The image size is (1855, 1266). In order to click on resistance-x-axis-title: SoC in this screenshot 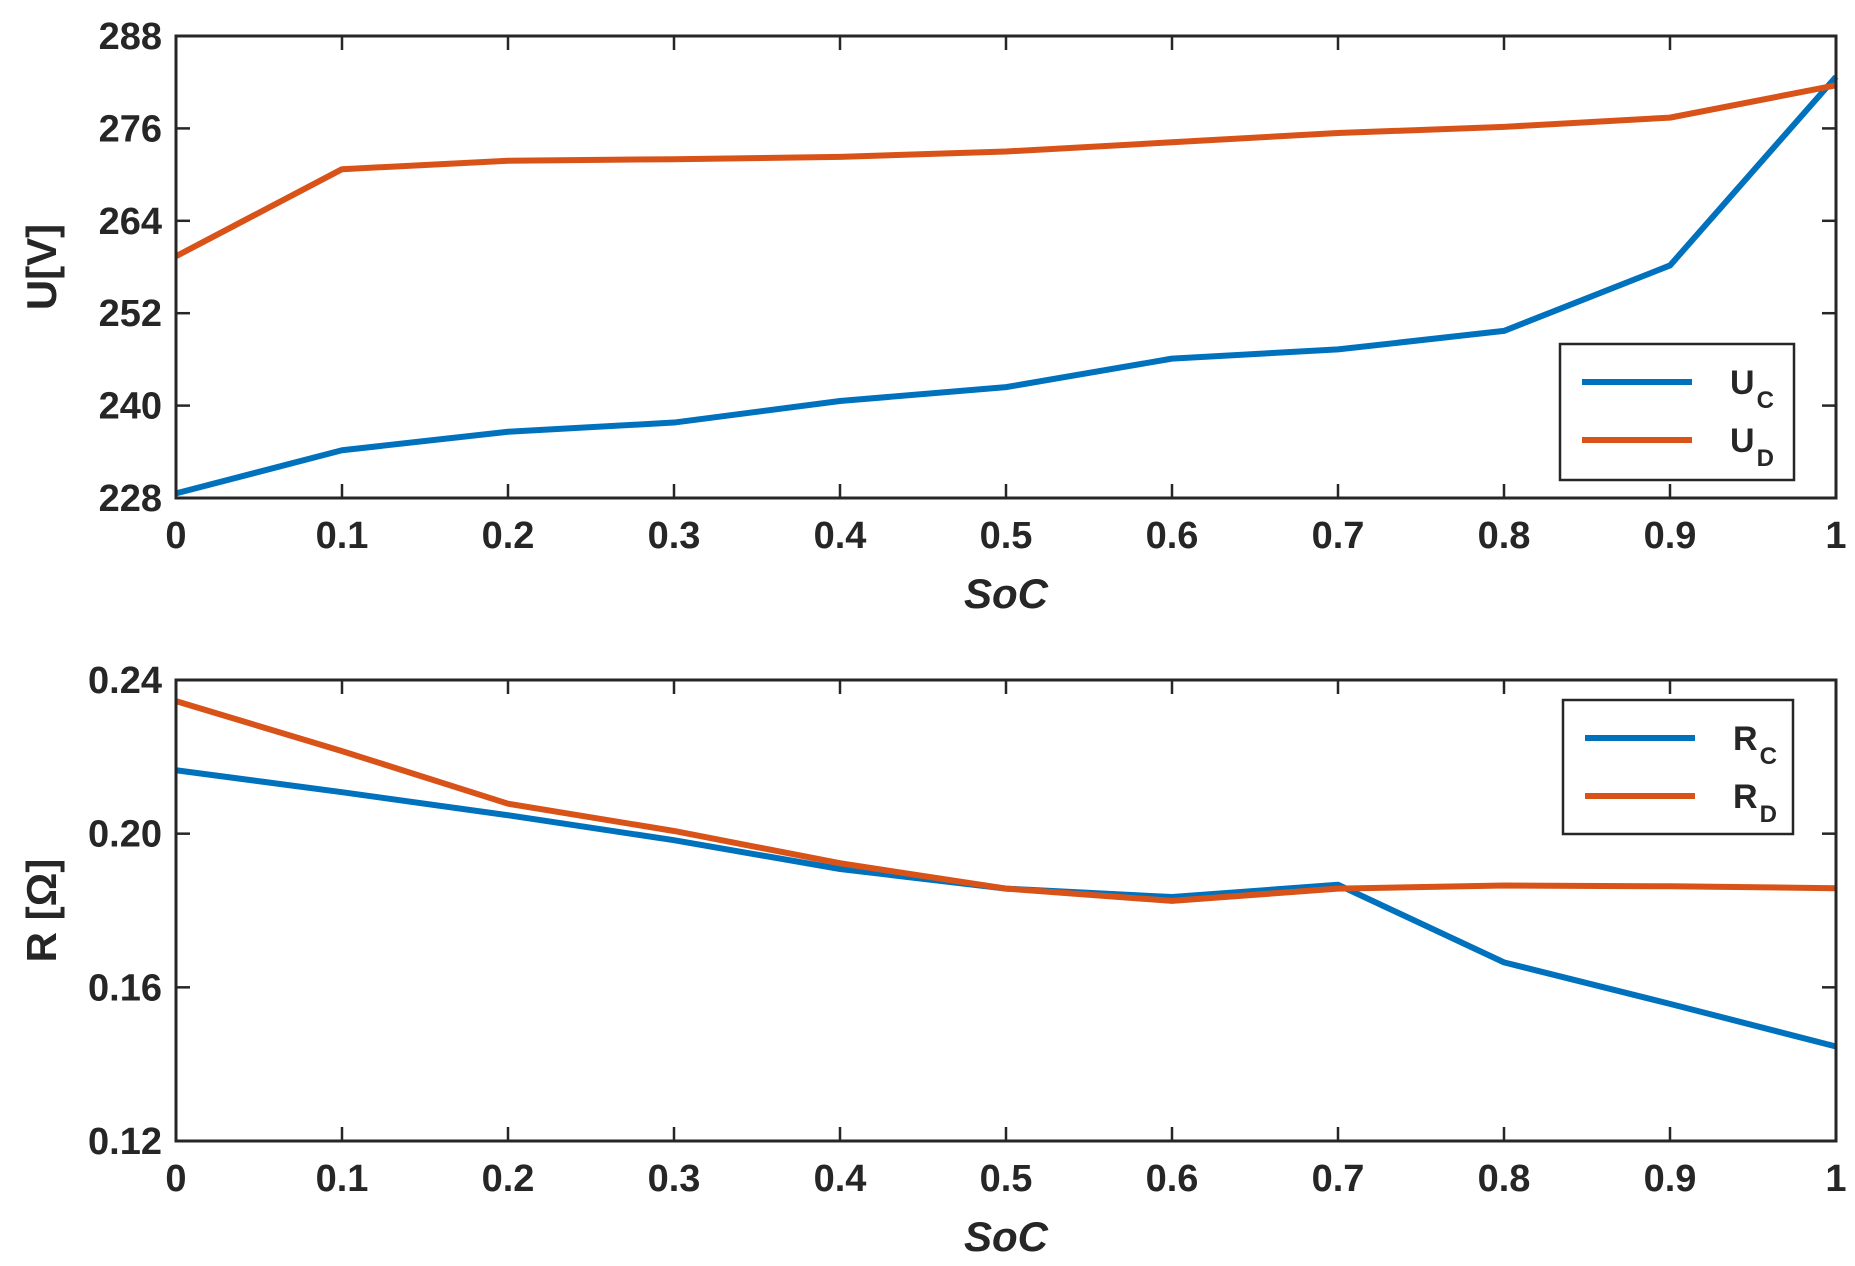, I will do `click(1006, 1236)`.